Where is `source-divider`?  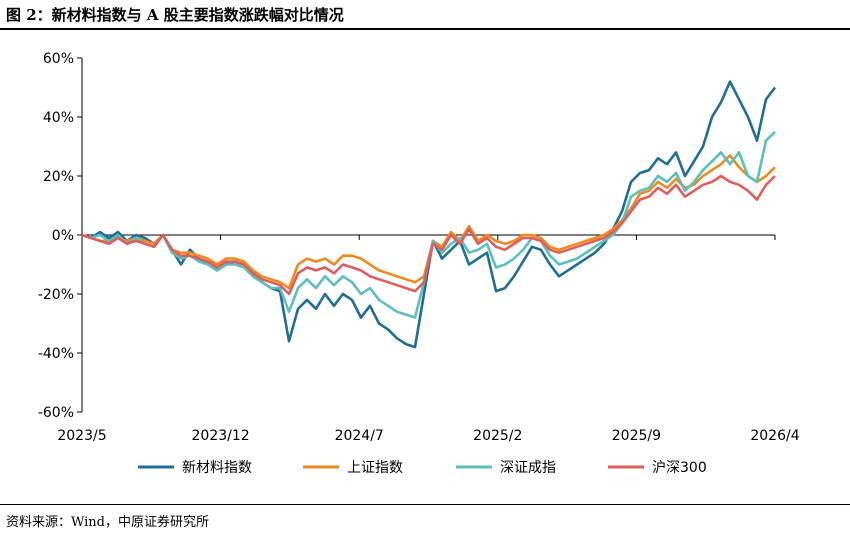
source-divider is located at coordinates (425, 504).